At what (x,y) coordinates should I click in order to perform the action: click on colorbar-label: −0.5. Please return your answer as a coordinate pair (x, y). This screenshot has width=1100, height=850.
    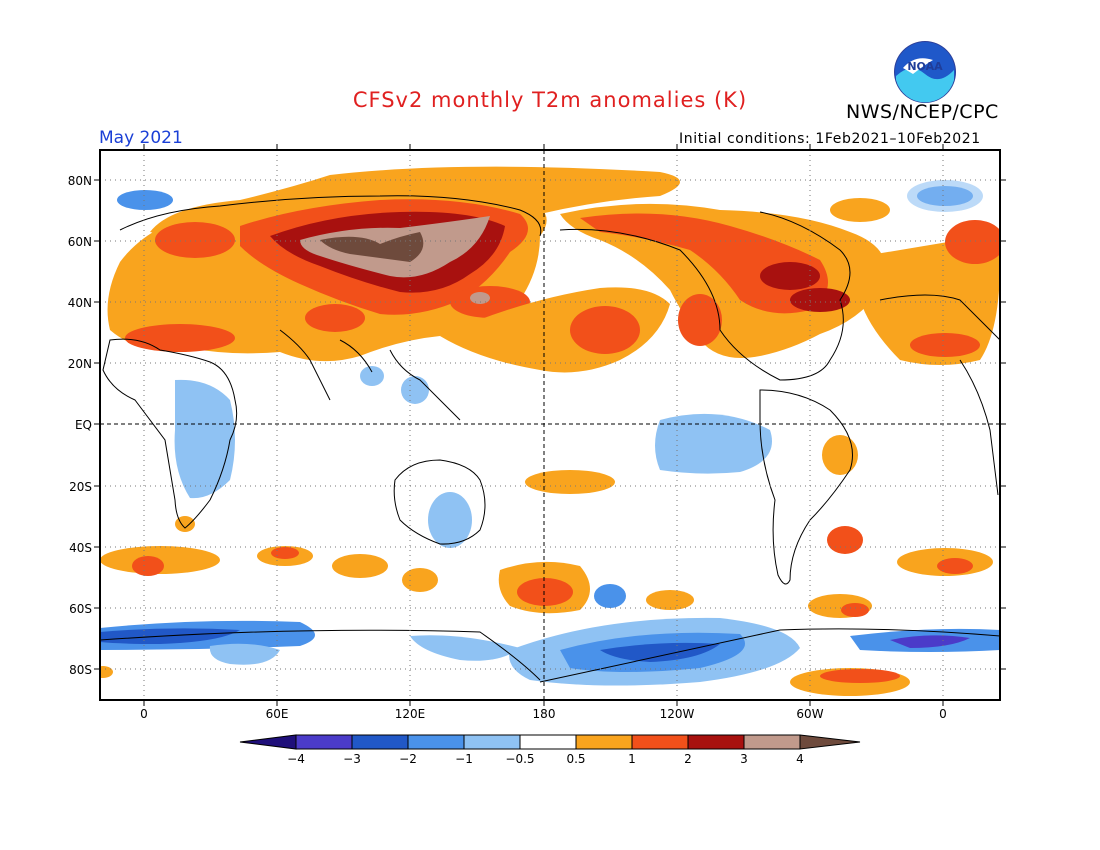
    Looking at the image, I should click on (519, 759).